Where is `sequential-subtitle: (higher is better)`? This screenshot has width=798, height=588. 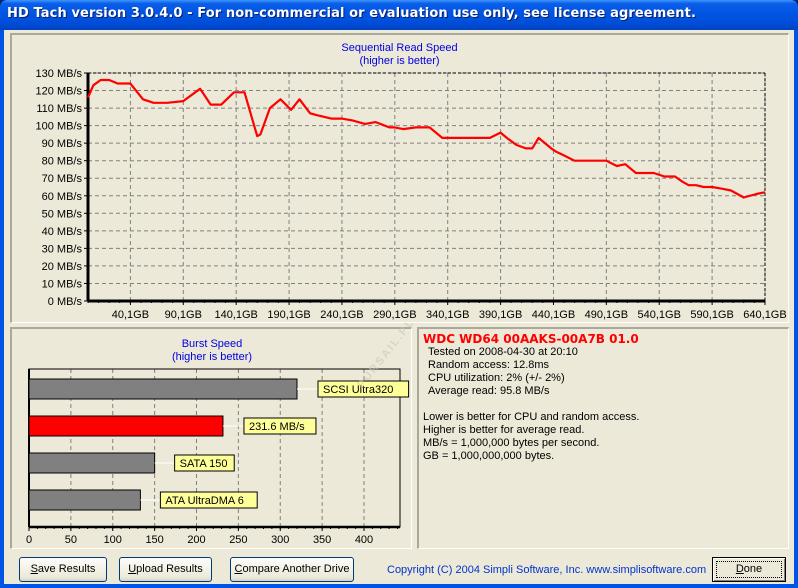
sequential-subtitle: (higher is better) is located at coordinates (399, 61).